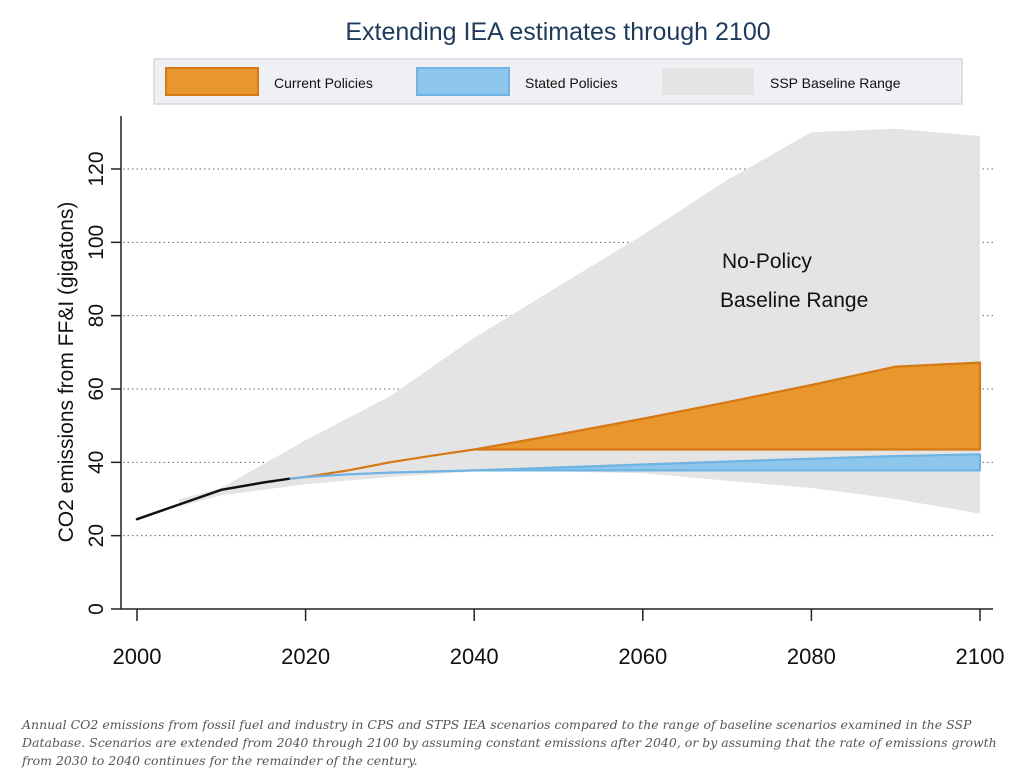 Image resolution: width=1024 pixels, height=784 pixels. What do you see at coordinates (557, 32) in the screenshot?
I see `chart-title: Extending IEA estimates through 2100` at bounding box center [557, 32].